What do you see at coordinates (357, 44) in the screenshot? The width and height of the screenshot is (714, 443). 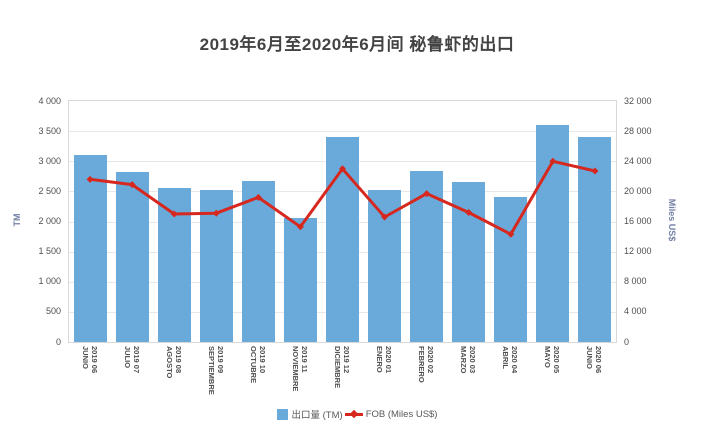 I see `chart-title: 2019年6月至2020年6月间 秘鲁虾的出口` at bounding box center [357, 44].